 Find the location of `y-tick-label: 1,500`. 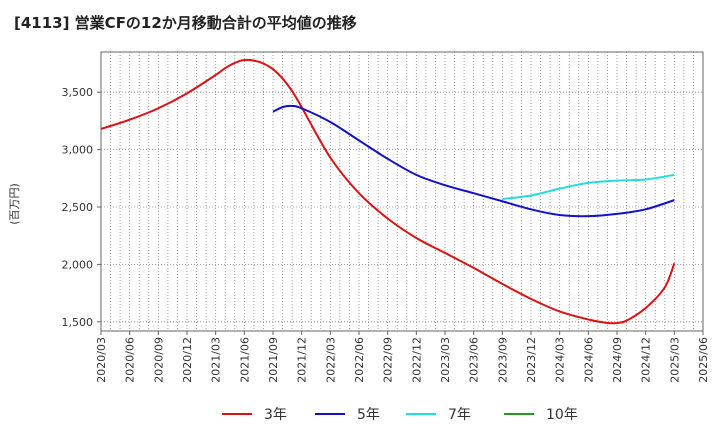

y-tick-label: 1,500 is located at coordinates (78, 322).